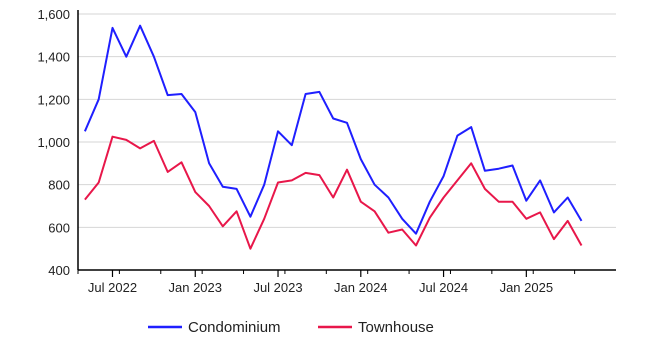  I want to click on y-tick-label: 1,200, so click(53, 99).